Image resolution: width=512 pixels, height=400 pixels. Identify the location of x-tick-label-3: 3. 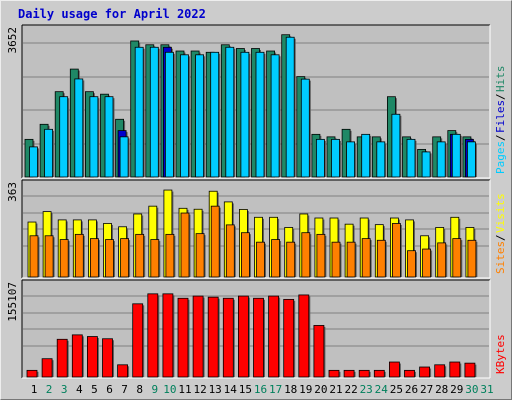
(64, 389).